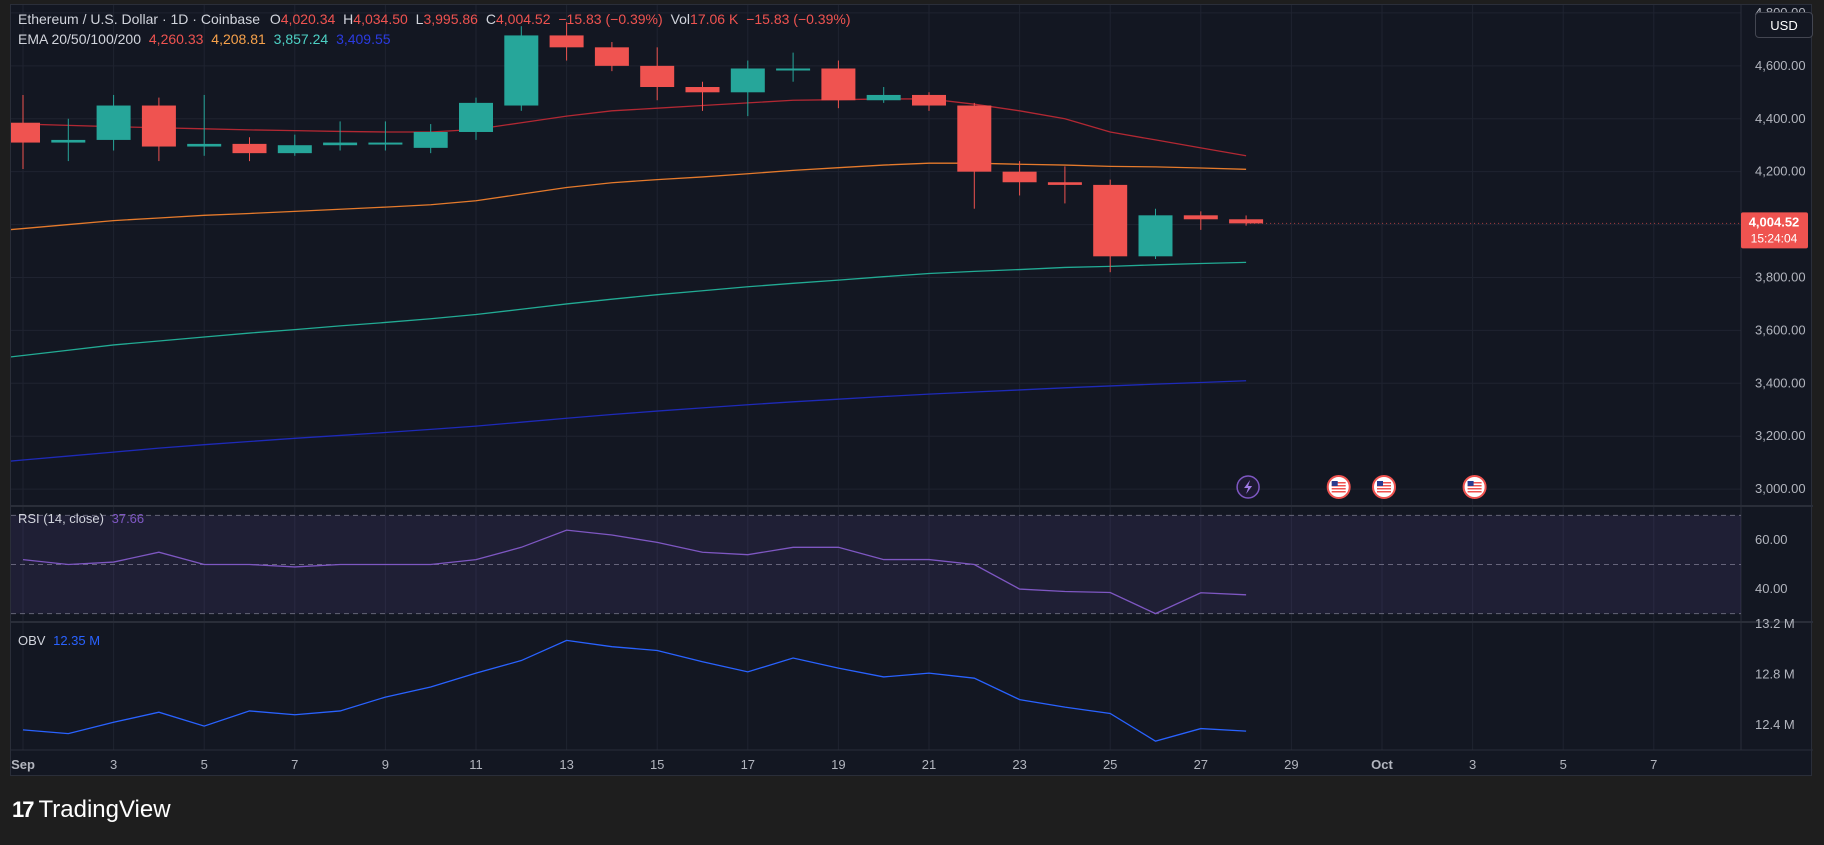 This screenshot has height=845, width=1824. I want to click on vol-change: −15.83 (−0.39%), so click(798, 19).